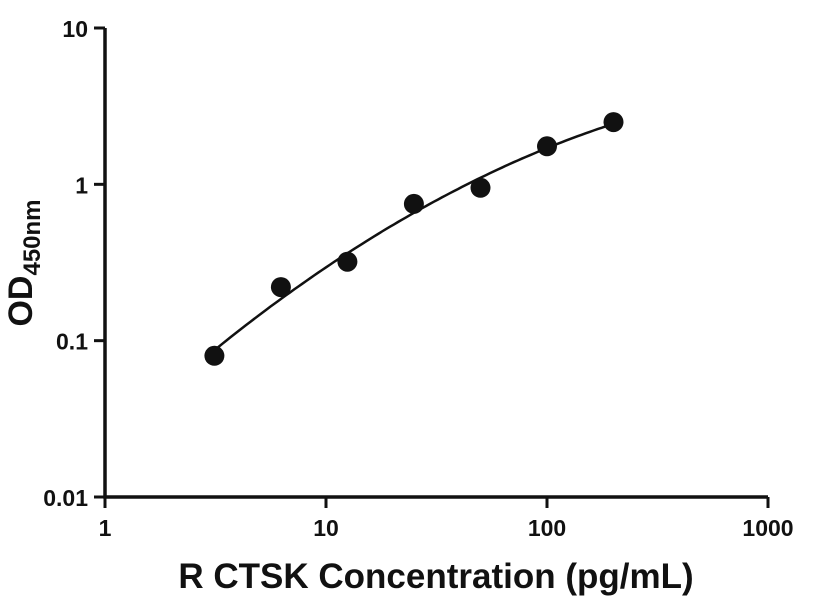 This screenshot has height=612, width=816. What do you see at coordinates (65, 498) in the screenshot?
I see `y-tick-label: 0.01` at bounding box center [65, 498].